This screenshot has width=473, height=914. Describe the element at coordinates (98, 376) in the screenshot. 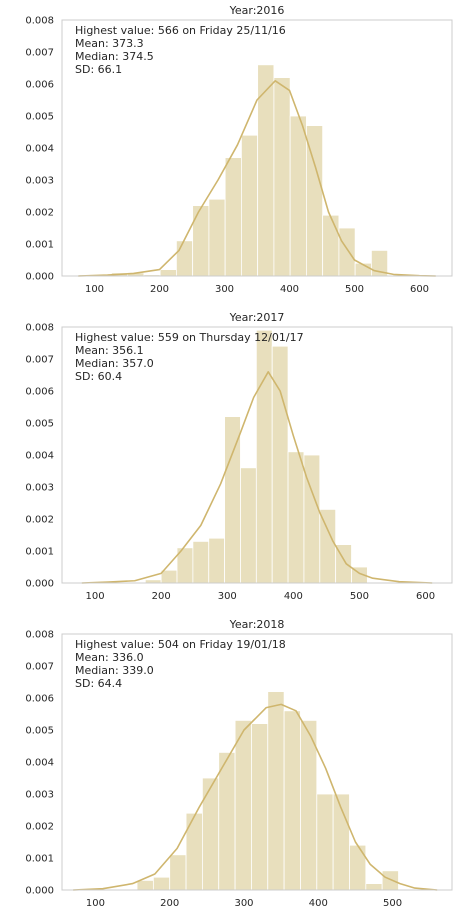

I see `stats-annotation: SD: 60.4` at that location.